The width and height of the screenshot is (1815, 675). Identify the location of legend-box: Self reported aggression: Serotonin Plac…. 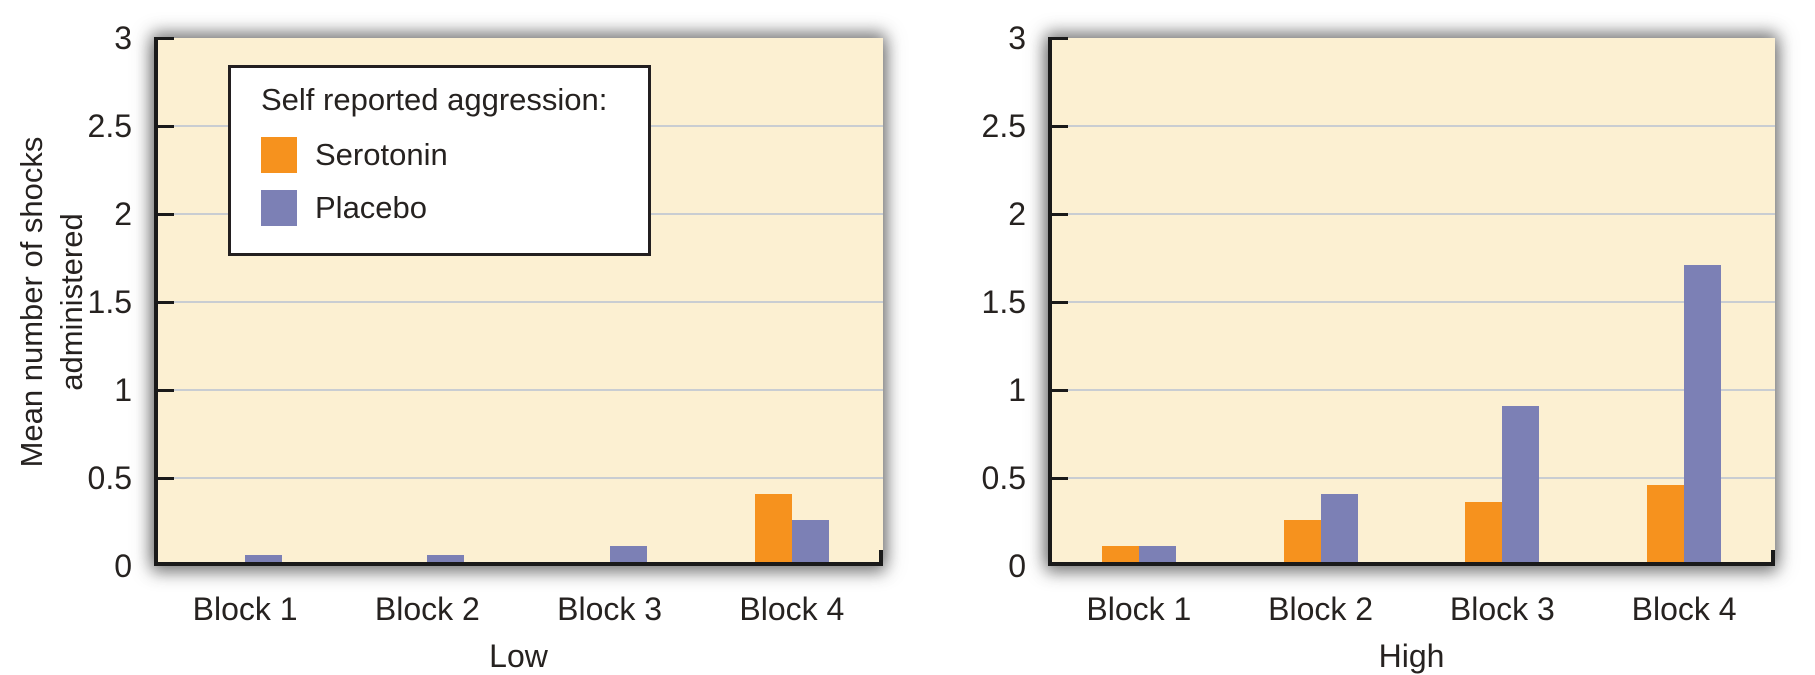
(439, 160).